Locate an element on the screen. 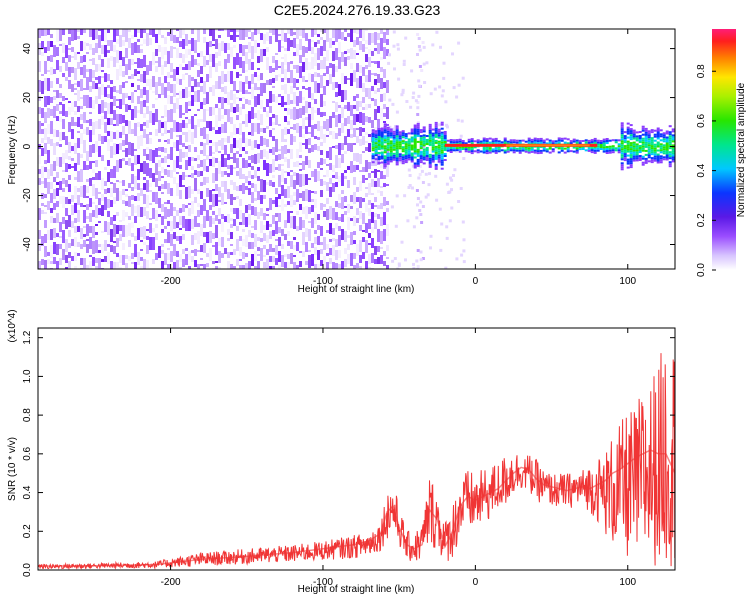 The width and height of the screenshot is (750, 600). signal-ridge-core is located at coordinates (547, 145).